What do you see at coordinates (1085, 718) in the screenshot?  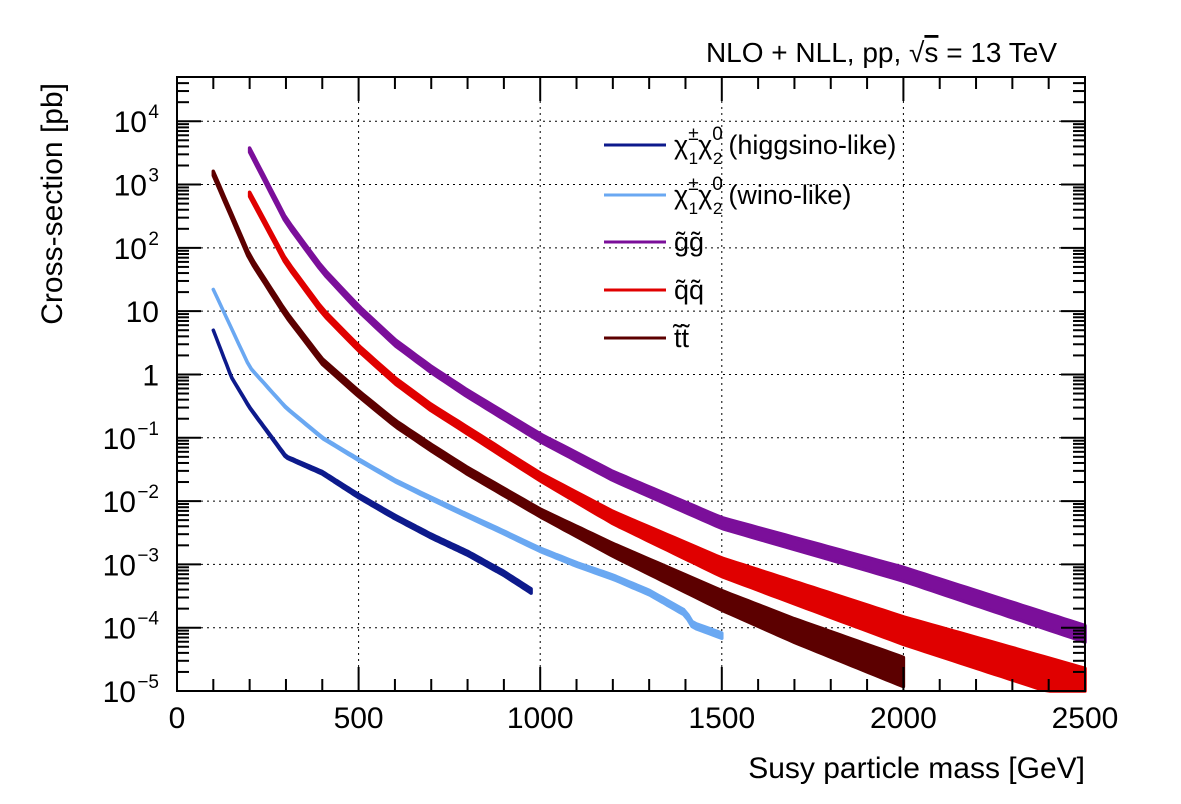 I see `x-tick-label: 2500` at bounding box center [1085, 718].